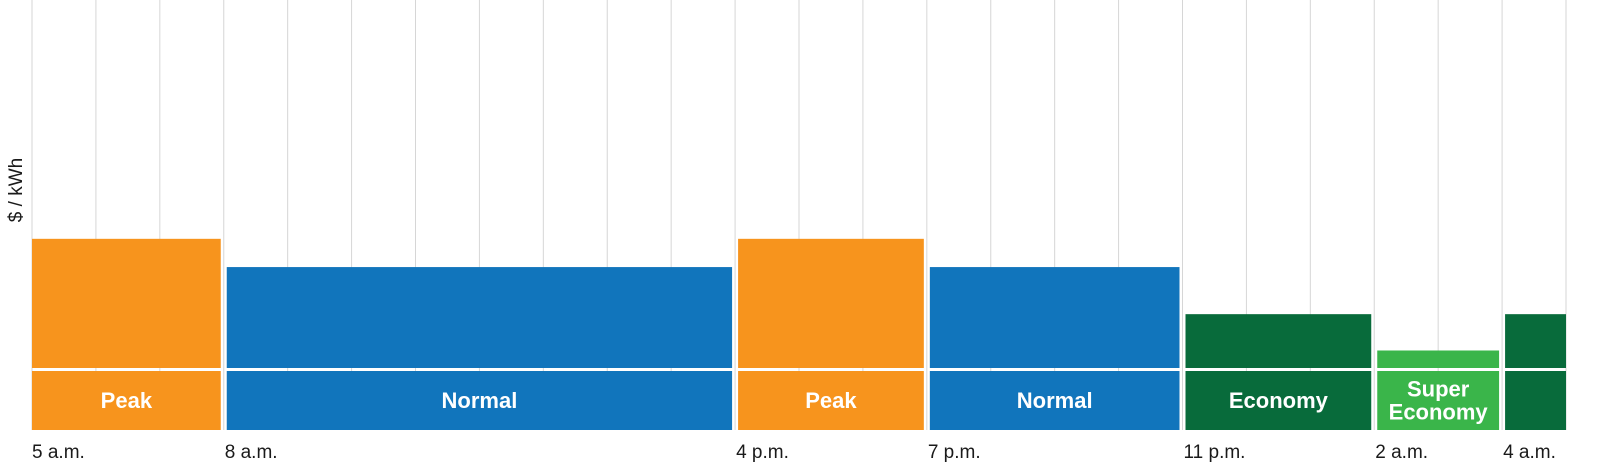 The height and width of the screenshot is (469, 1600). What do you see at coordinates (16, 190) in the screenshot?
I see `y-axis-label: $ / kWh` at bounding box center [16, 190].